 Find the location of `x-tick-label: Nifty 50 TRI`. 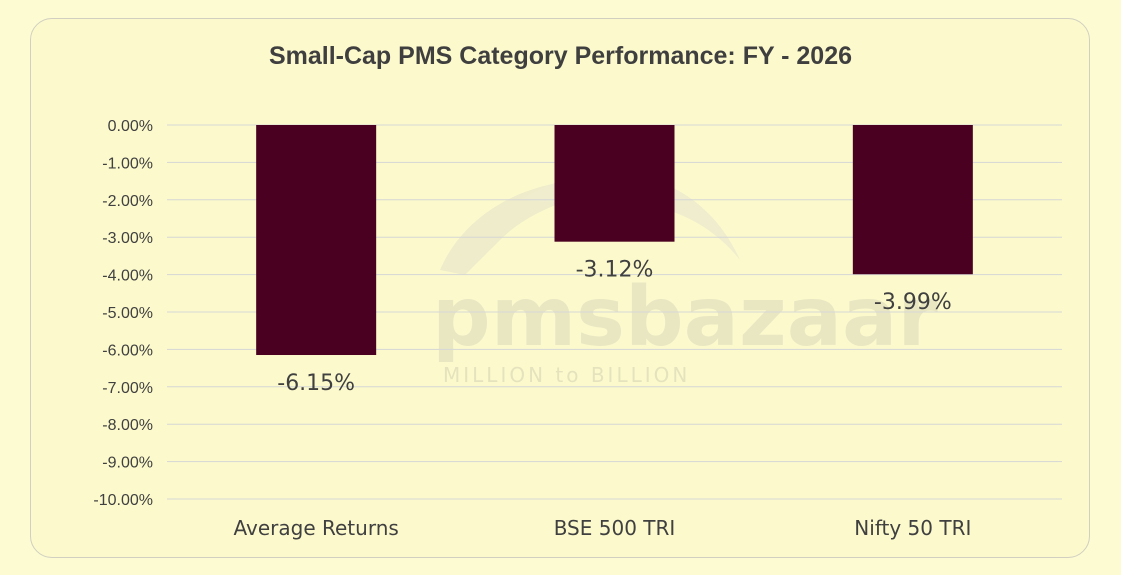

x-tick-label: Nifty 50 TRI is located at coordinates (912, 528).